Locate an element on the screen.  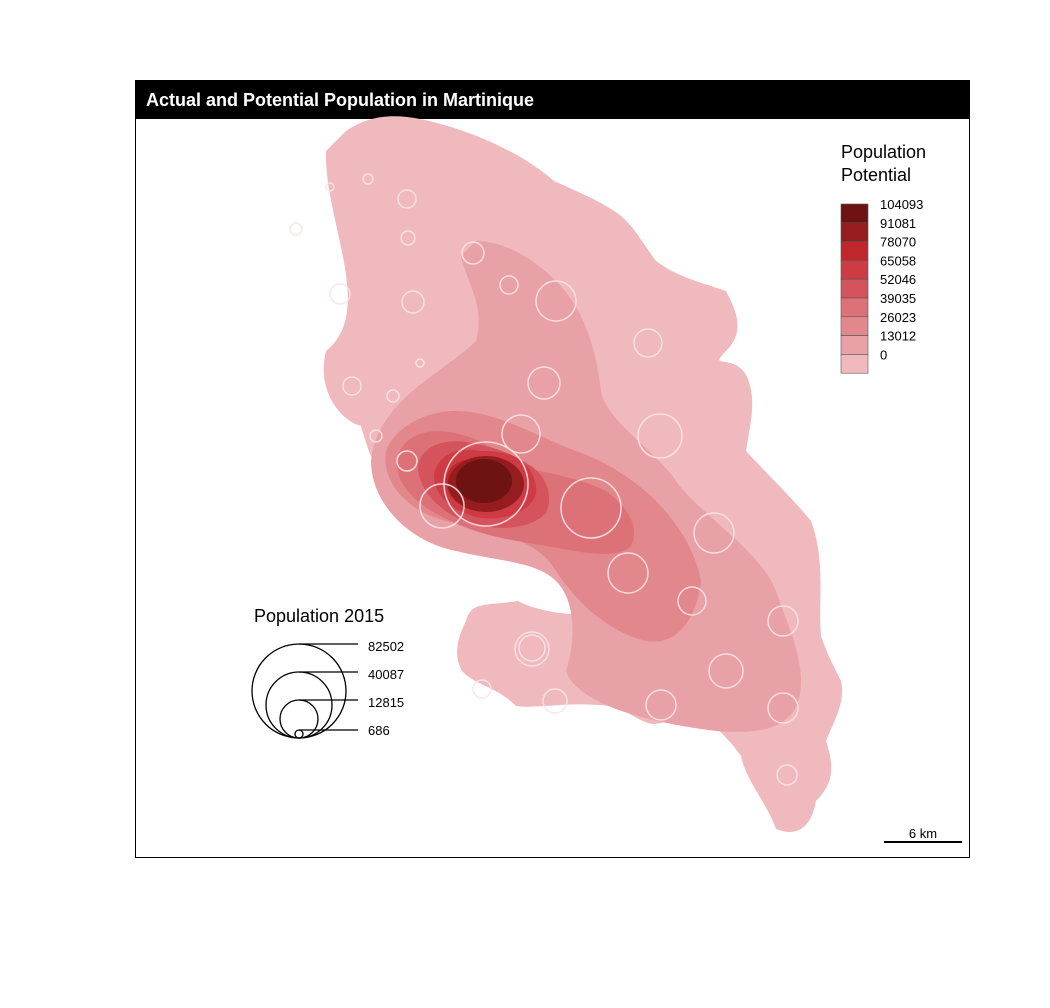
legend-value-686: 686 is located at coordinates (379, 730).